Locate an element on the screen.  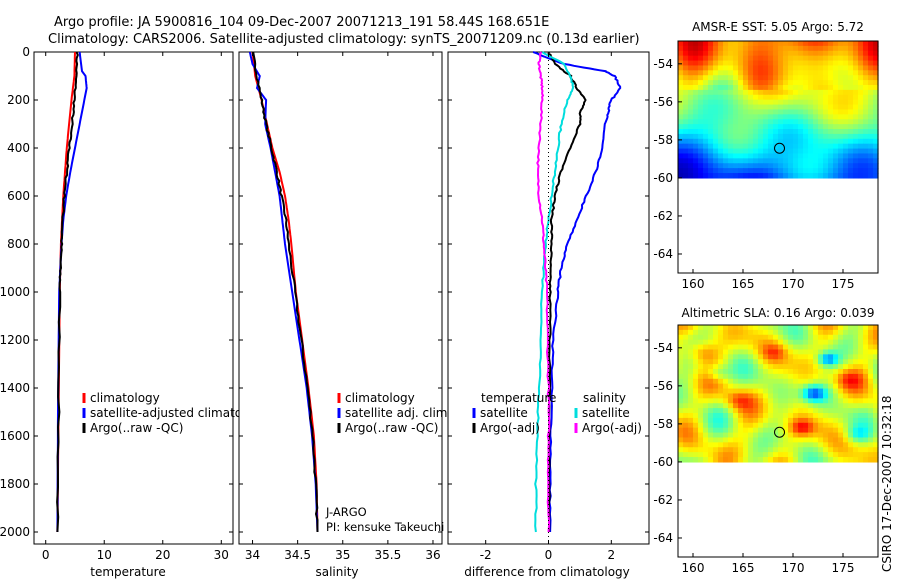
sst-argo-marker is located at coordinates (780, 148).